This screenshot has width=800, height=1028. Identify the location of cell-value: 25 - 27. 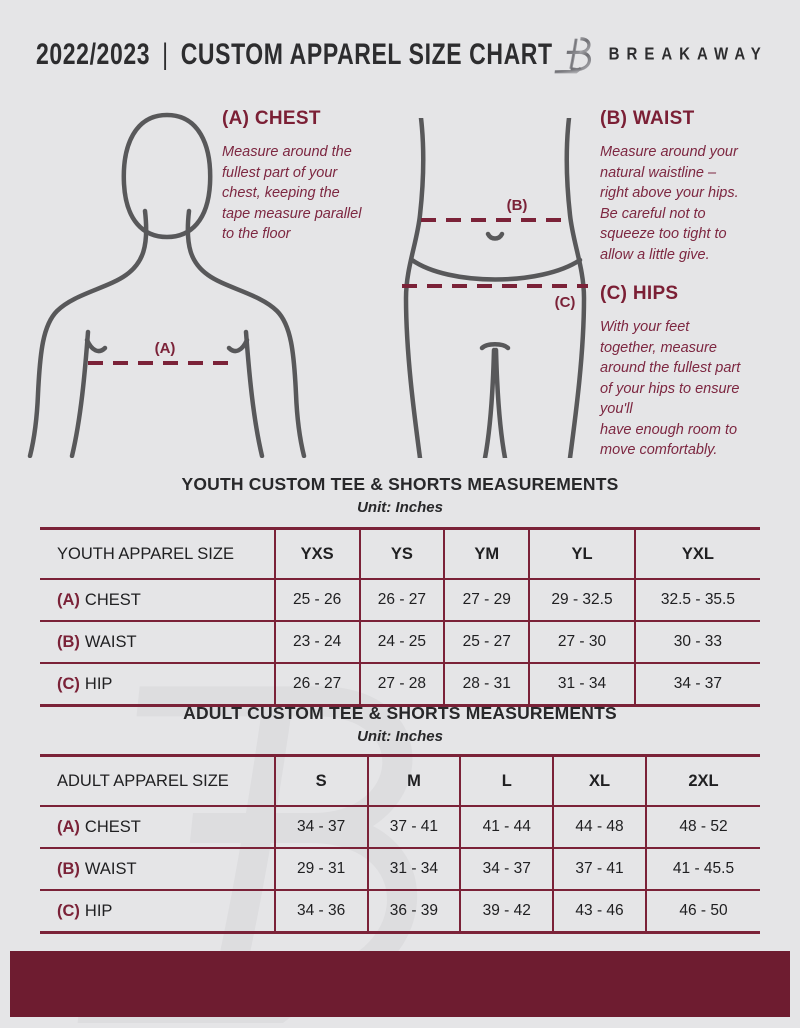
(486, 642).